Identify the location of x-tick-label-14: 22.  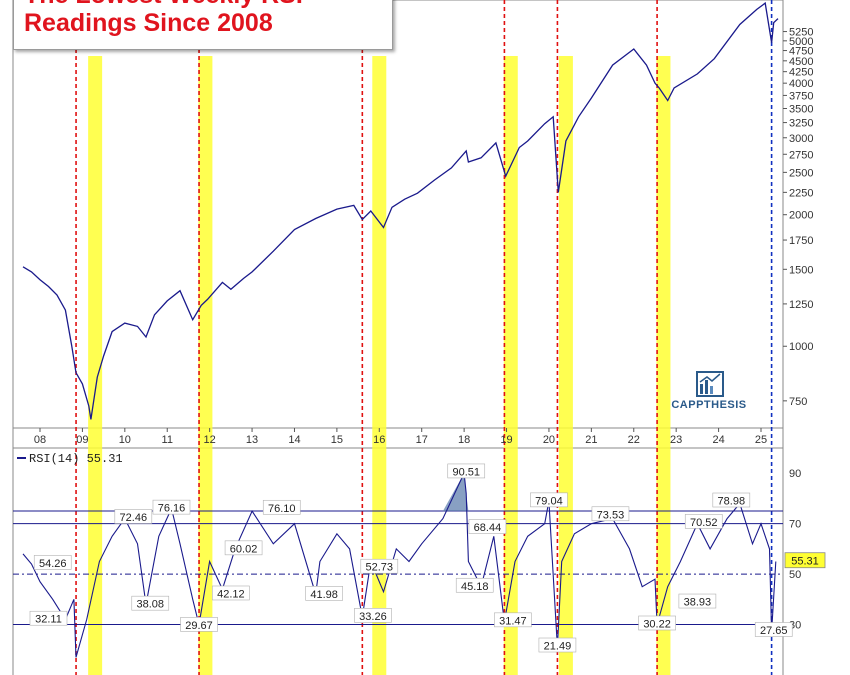
(634, 440).